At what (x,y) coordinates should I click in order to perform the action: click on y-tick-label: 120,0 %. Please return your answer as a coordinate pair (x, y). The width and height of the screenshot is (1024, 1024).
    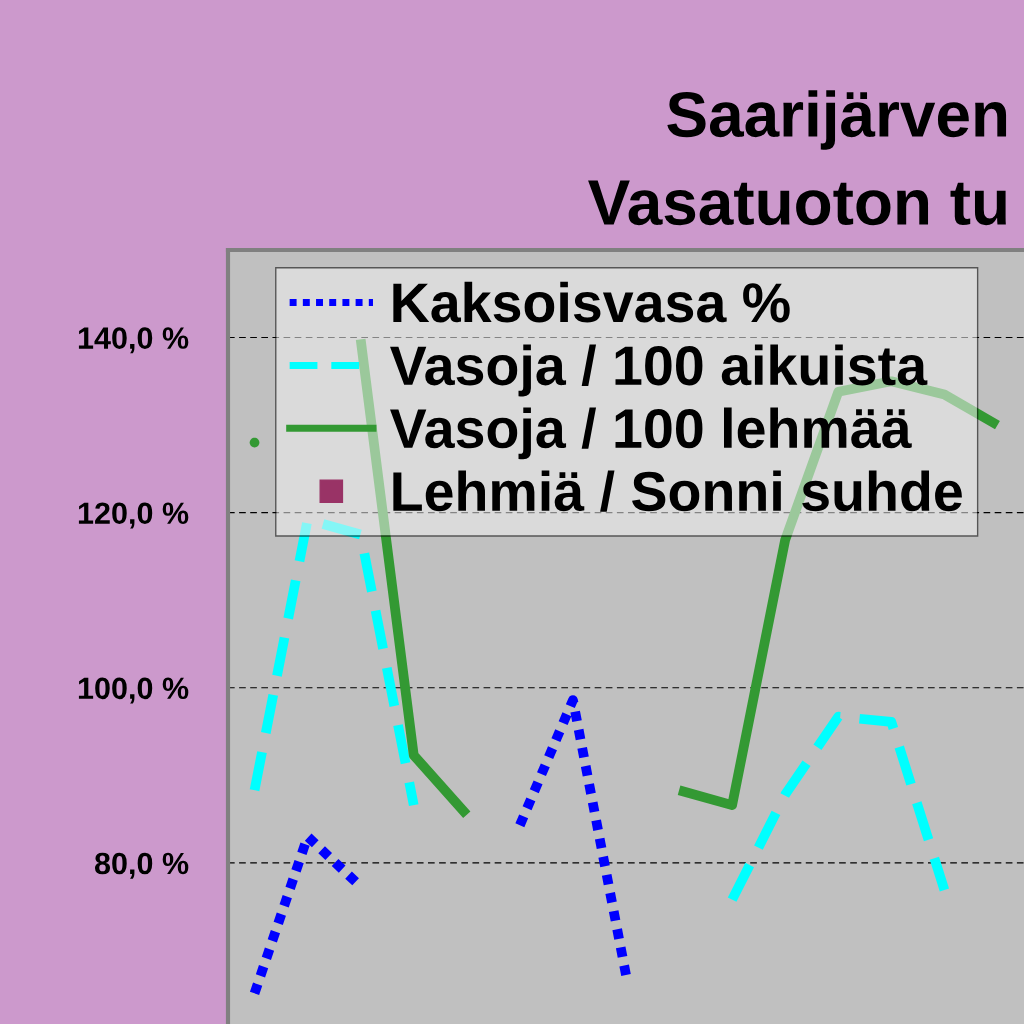
    Looking at the image, I should click on (133, 515).